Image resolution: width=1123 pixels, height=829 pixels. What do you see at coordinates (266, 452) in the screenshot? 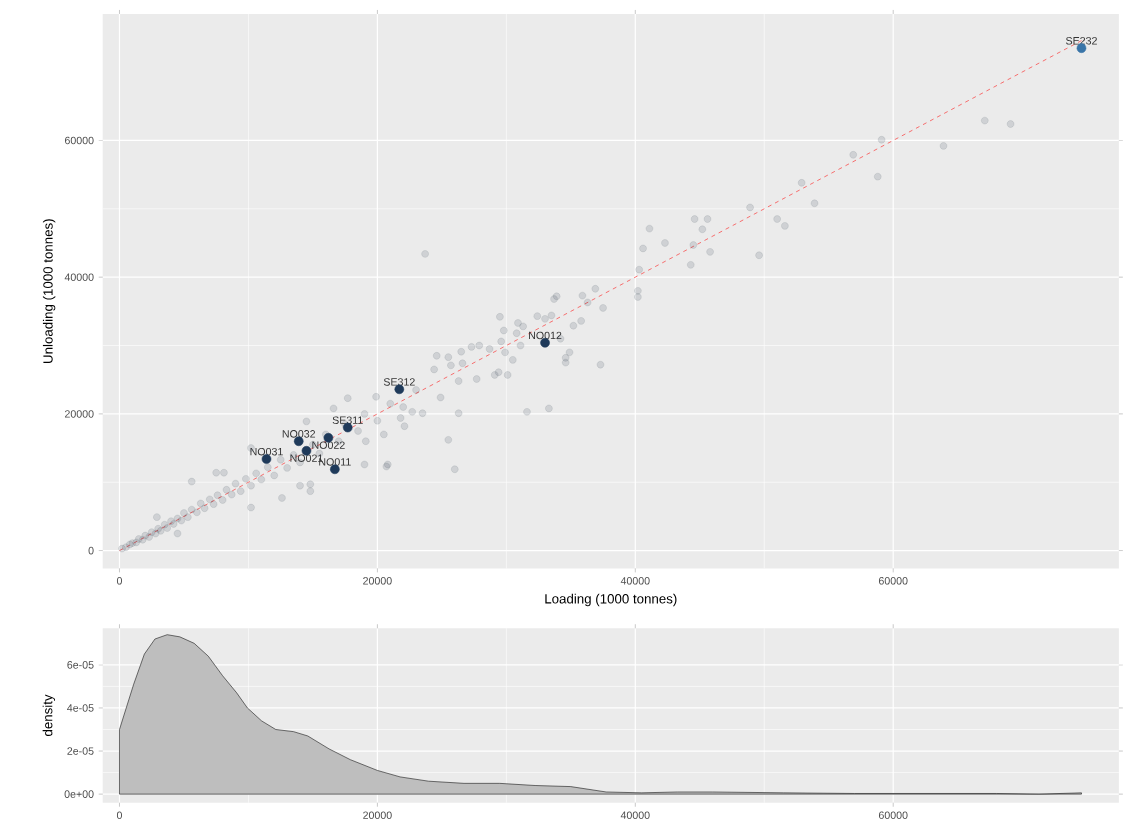
I see `annotation: NO031` at bounding box center [266, 452].